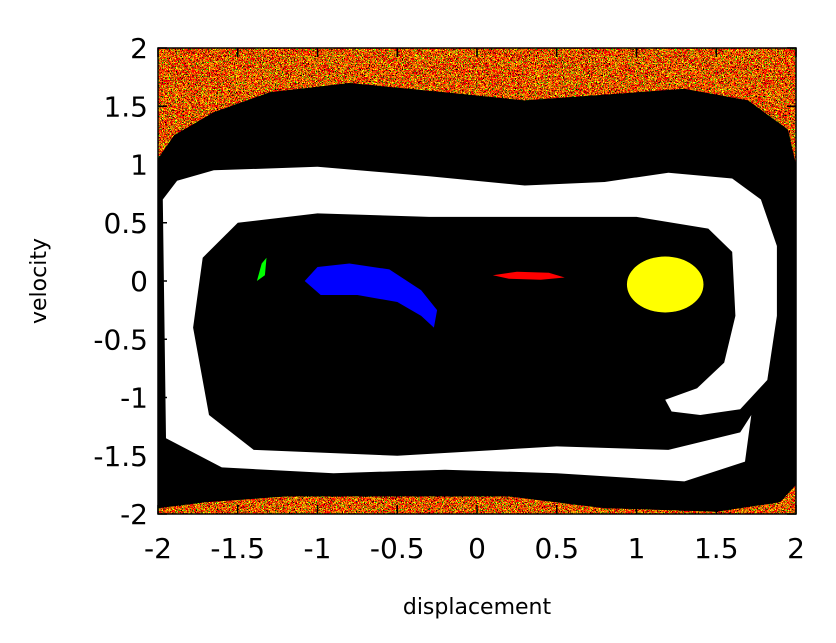  What do you see at coordinates (120, 339) in the screenshot?
I see `y-tick-label: -0.5` at bounding box center [120, 339].